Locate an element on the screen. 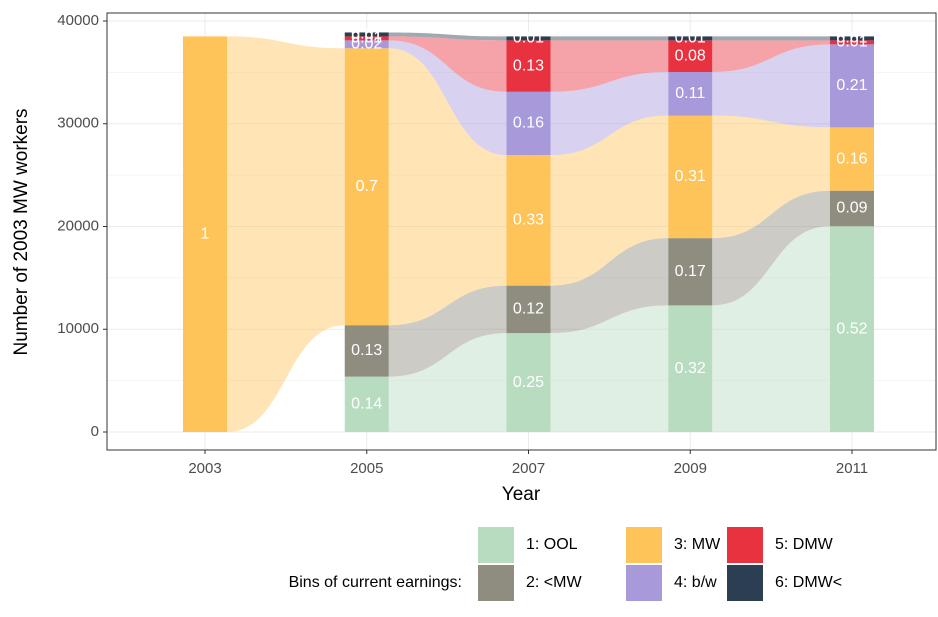  value-label: 0.31 is located at coordinates (690, 176).